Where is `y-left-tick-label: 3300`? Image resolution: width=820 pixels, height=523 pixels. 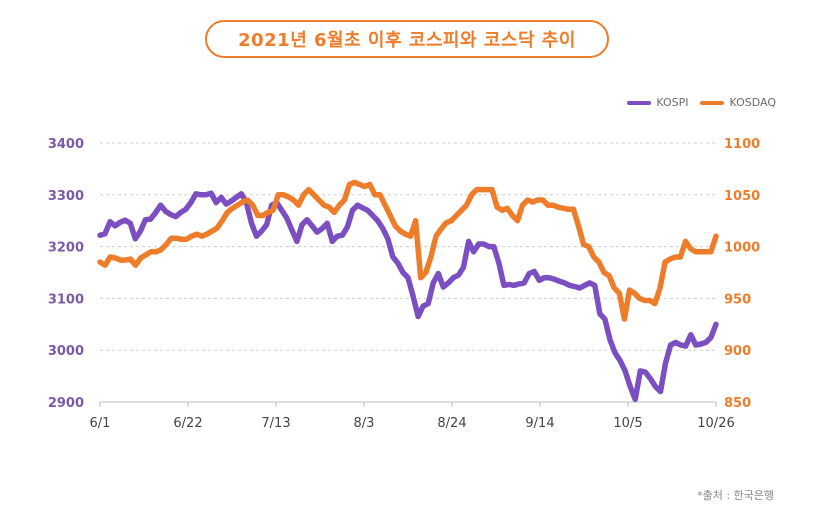
y-left-tick-label: 3300 is located at coordinates (66, 196).